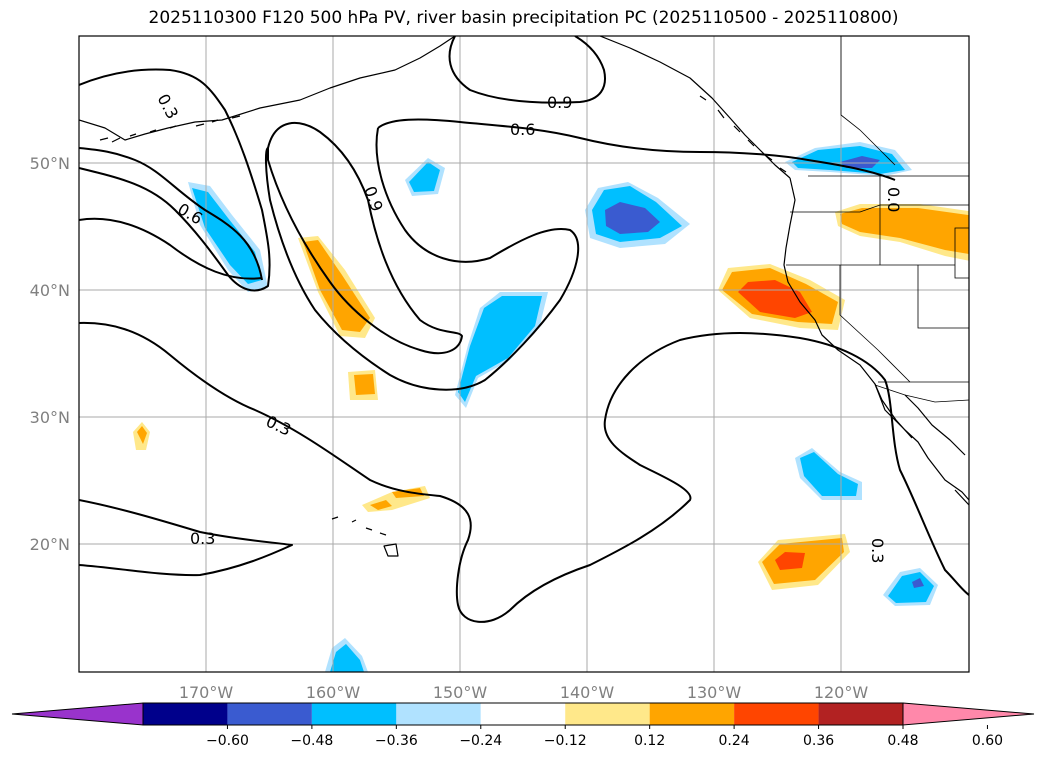  I want to click on colorbar-tick-label: −0.36, so click(396, 741).